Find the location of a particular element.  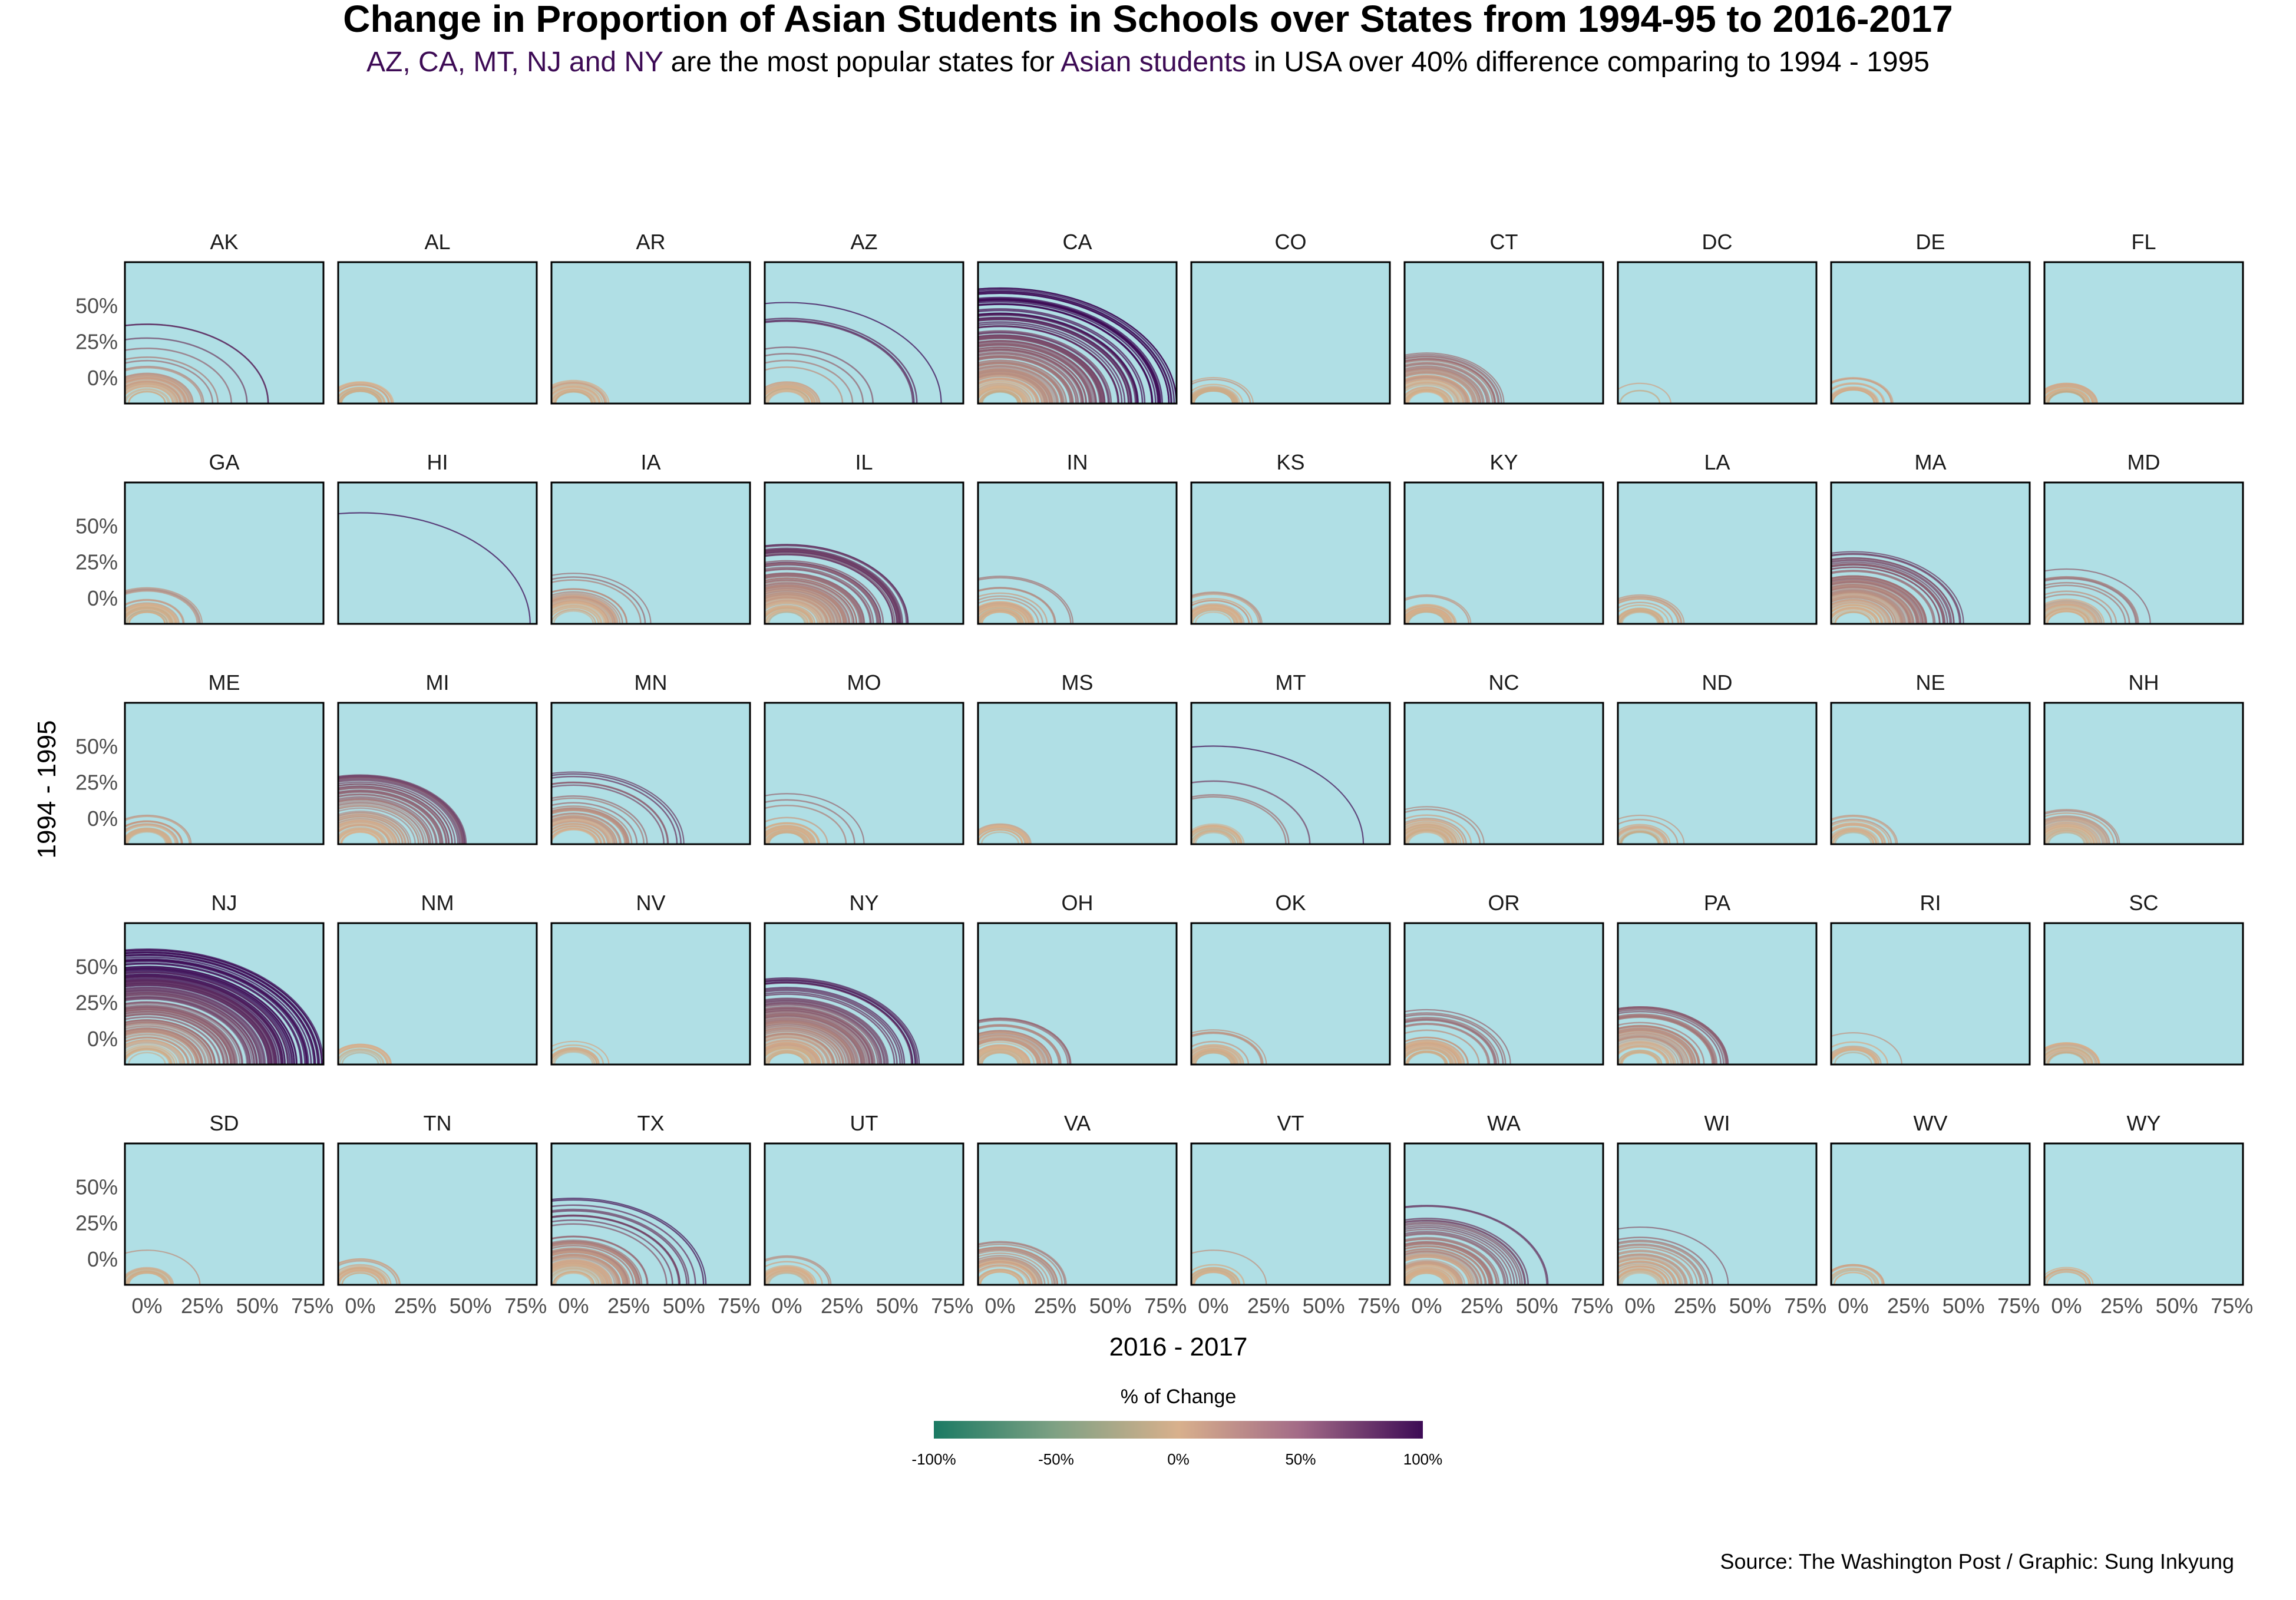

panel-background is located at coordinates (650, 994).